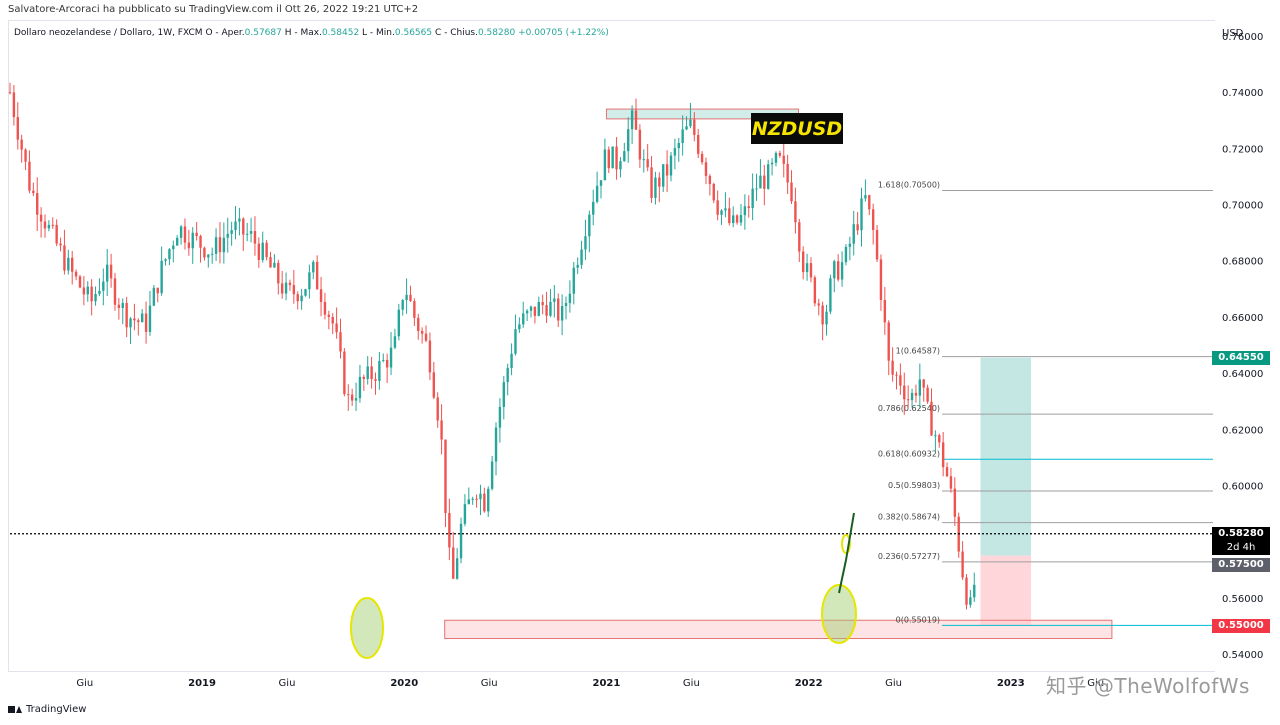 The height and width of the screenshot is (725, 1280). I want to click on y-tick-label: 0.64000, so click(1242, 374).